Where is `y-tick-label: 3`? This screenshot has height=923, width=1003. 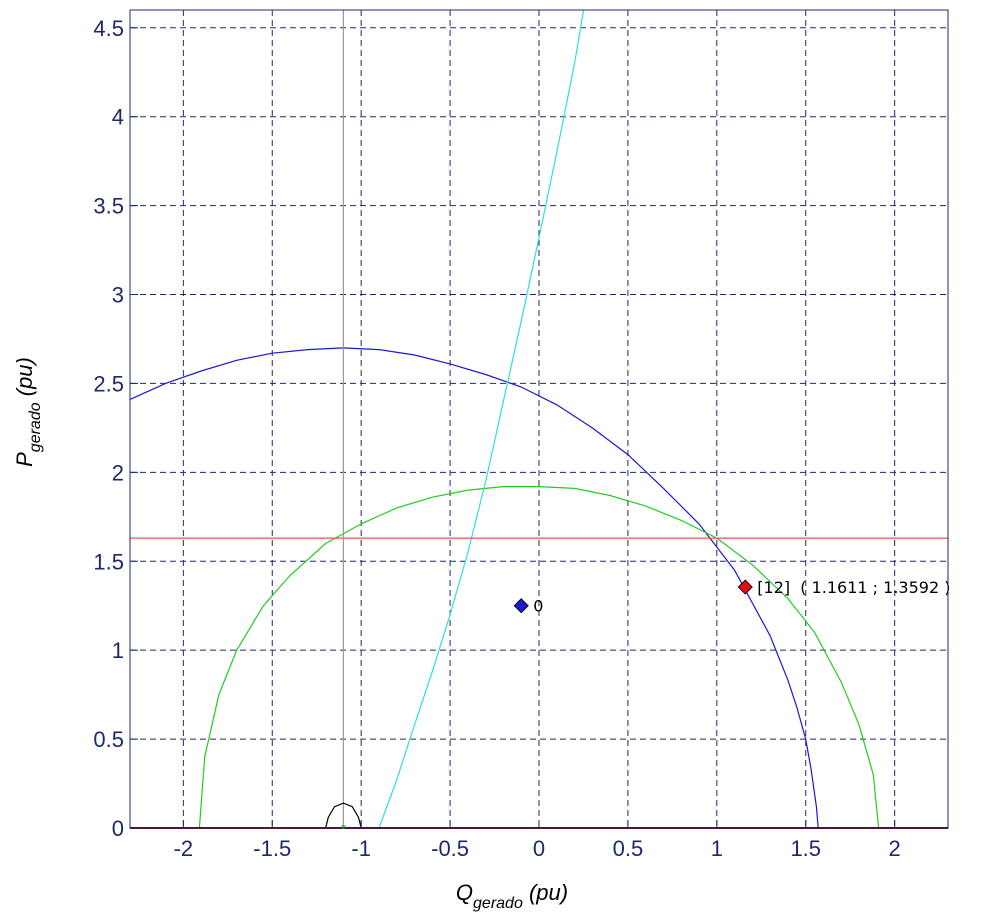 y-tick-label: 3 is located at coordinates (118, 295).